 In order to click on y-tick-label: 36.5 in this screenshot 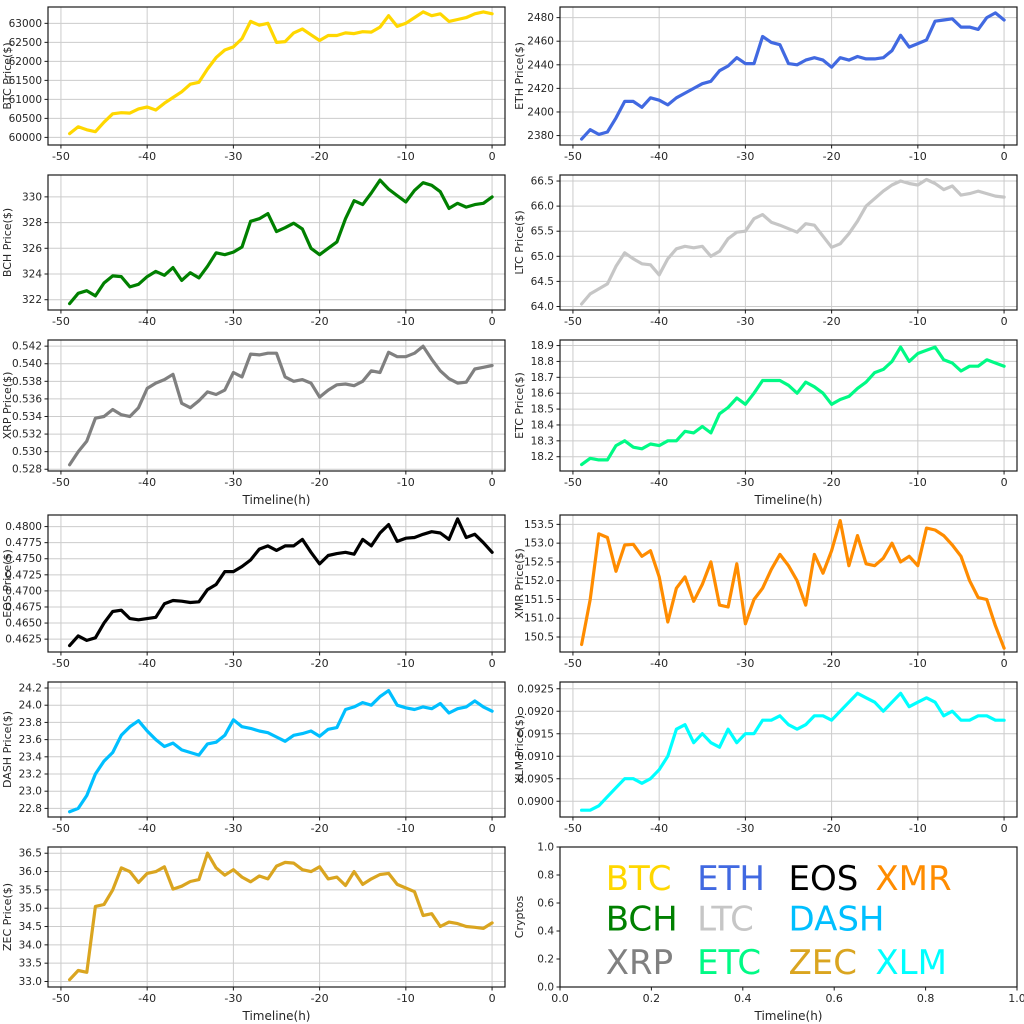, I will do `click(30, 854)`.